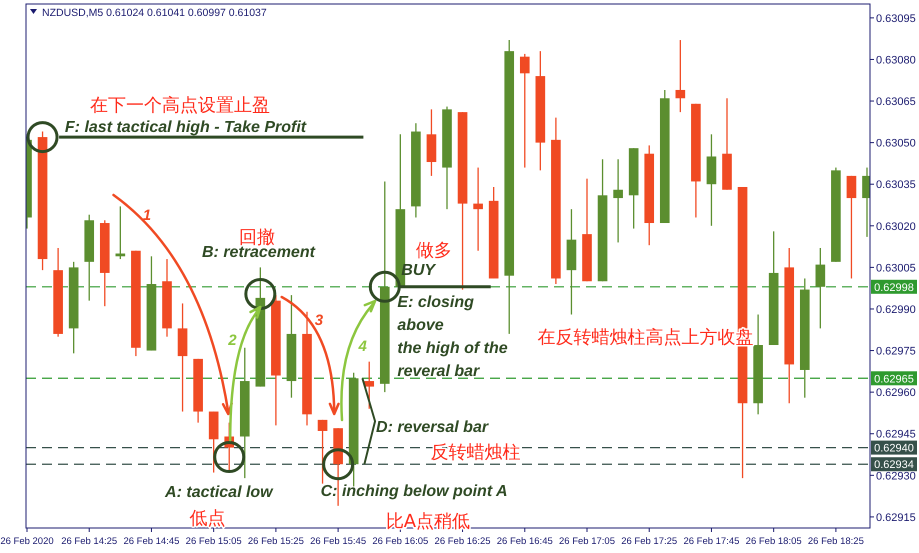 Image resolution: width=919 pixels, height=553 pixels. Describe the element at coordinates (524, 541) in the screenshot. I see `x-tick-label: 26 Feb 16:45` at that location.